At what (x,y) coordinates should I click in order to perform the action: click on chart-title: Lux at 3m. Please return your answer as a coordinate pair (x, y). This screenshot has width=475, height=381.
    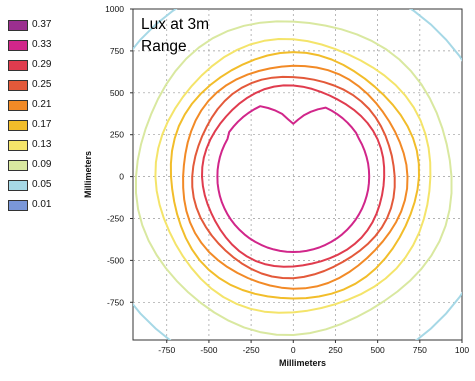
    Looking at the image, I should click on (175, 24).